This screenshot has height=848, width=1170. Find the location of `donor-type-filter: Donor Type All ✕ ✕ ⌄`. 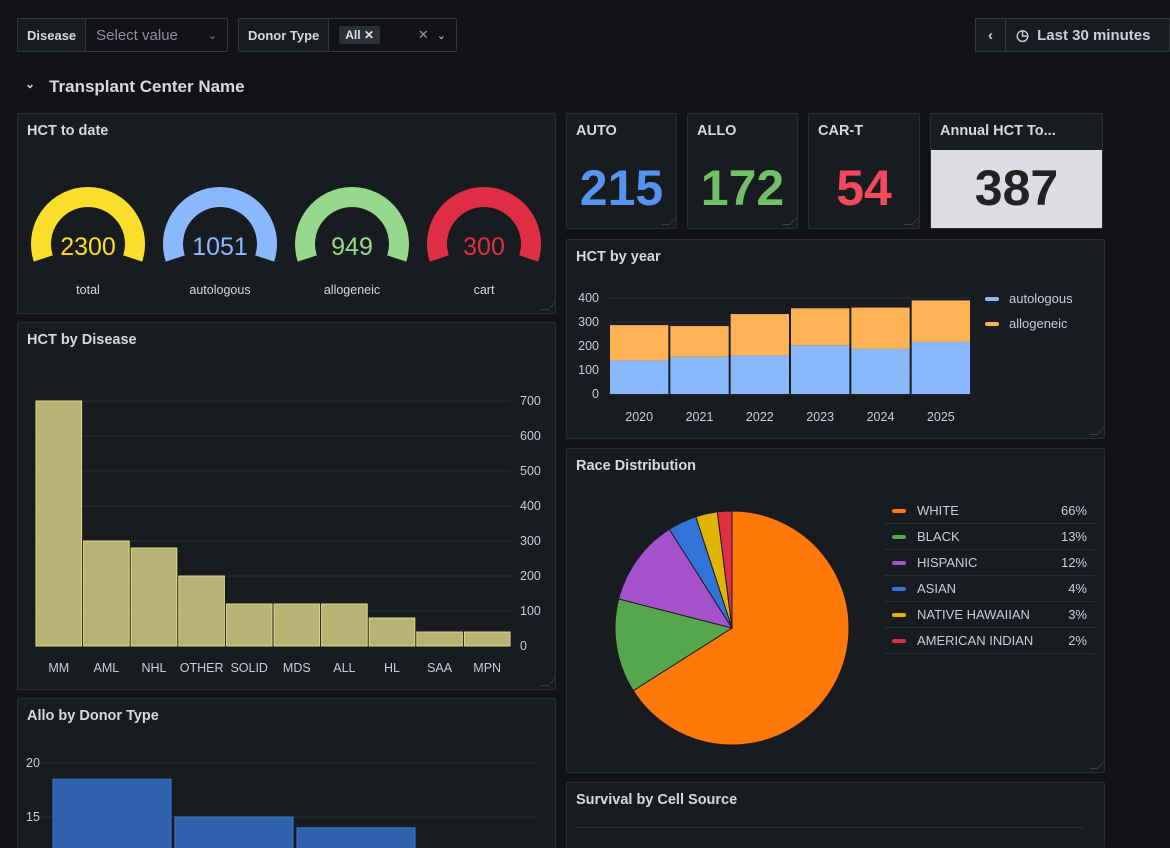

donor-type-filter: Donor Type All ✕ ✕ ⌄ is located at coordinates (347, 35).